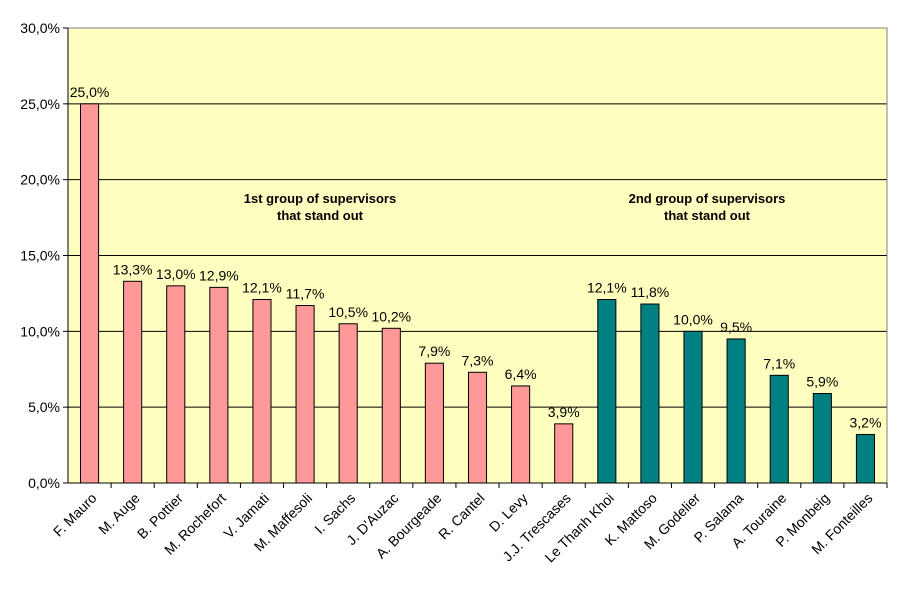 Image resolution: width=901 pixels, height=600 pixels. What do you see at coordinates (75, 515) in the screenshot?
I see `x-tick-label: F. Mauro` at bounding box center [75, 515].